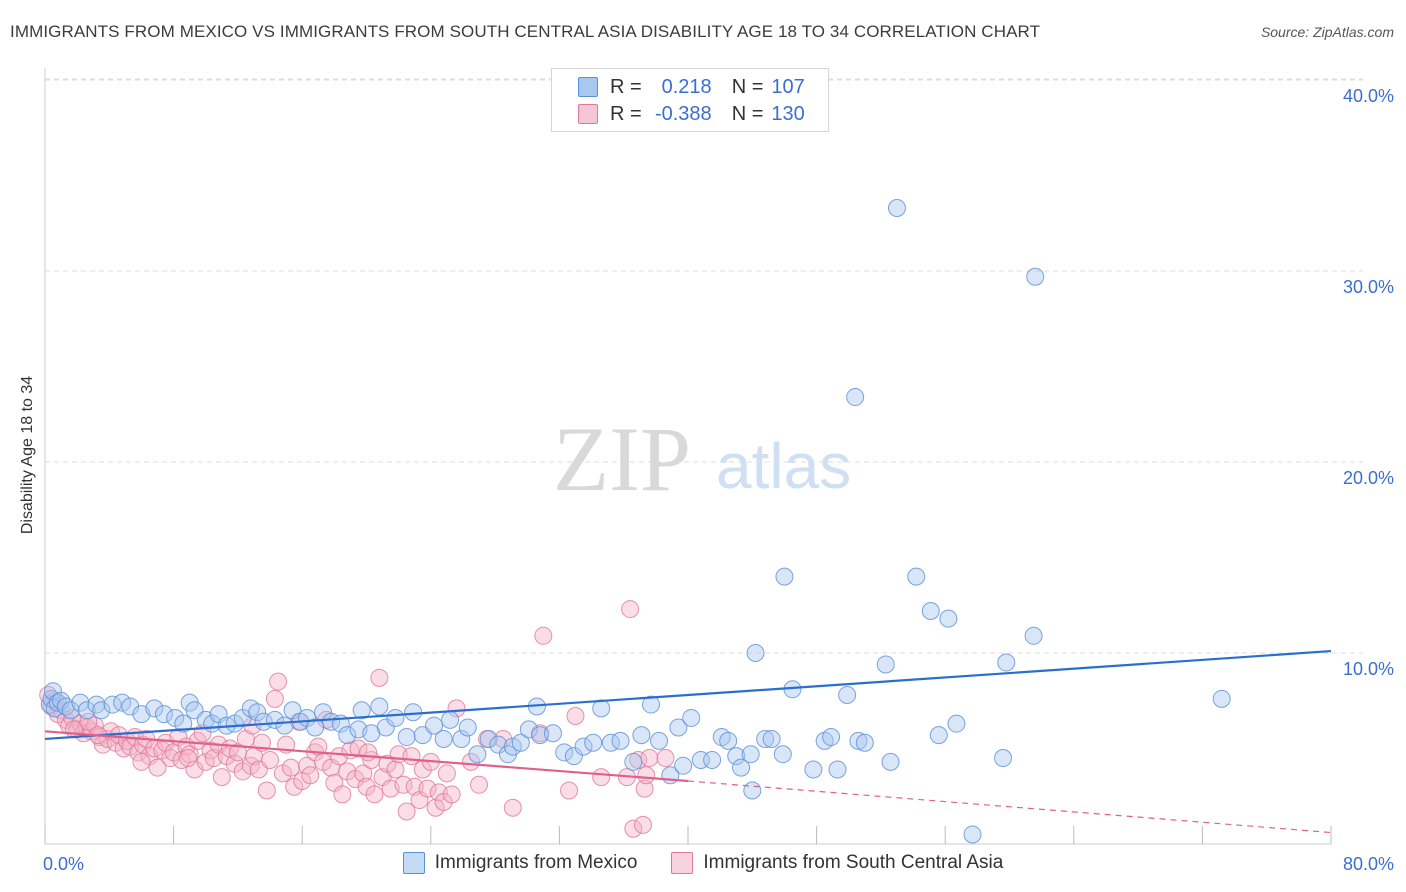 The width and height of the screenshot is (1406, 892). I want to click on series-legend-swatch-blue, so click(413, 863).